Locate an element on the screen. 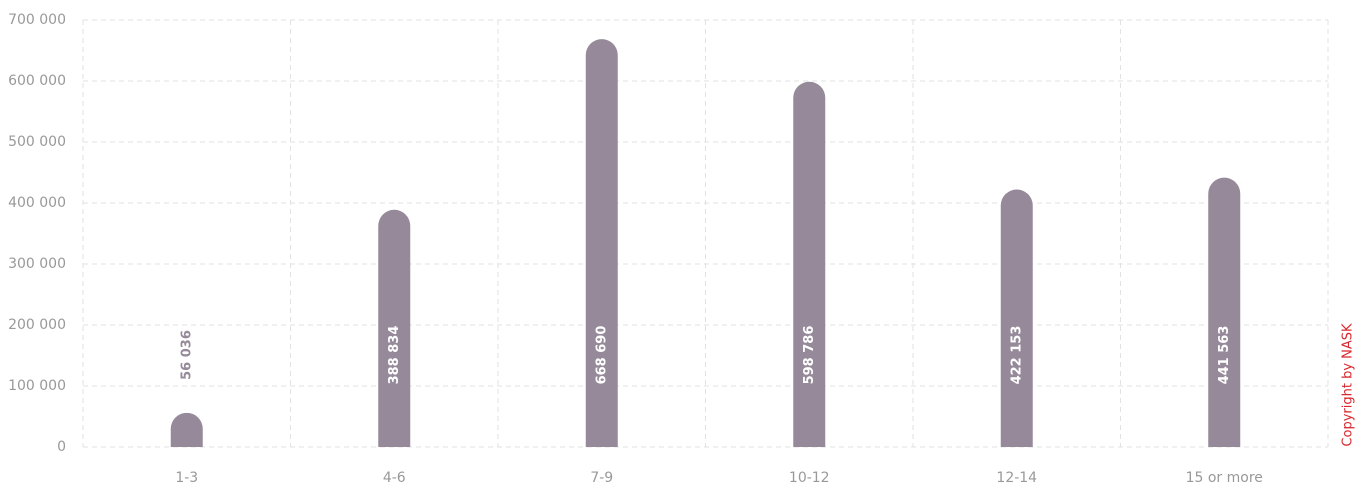 The width and height of the screenshot is (1365, 488). copyright: Copyright by NASK is located at coordinates (1348, 385).